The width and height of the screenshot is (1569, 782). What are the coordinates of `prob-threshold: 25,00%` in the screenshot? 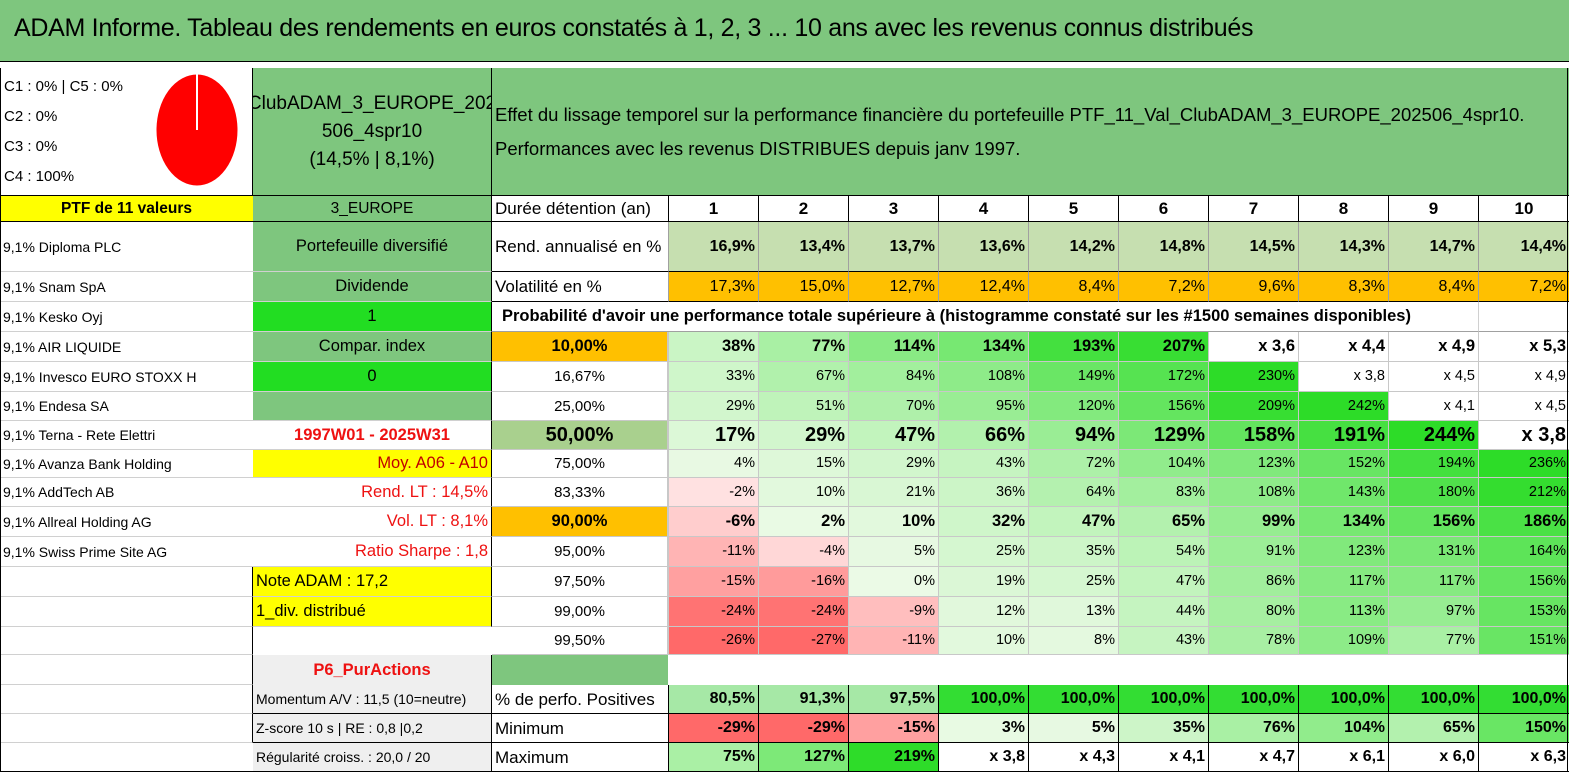 It's located at (580, 406).